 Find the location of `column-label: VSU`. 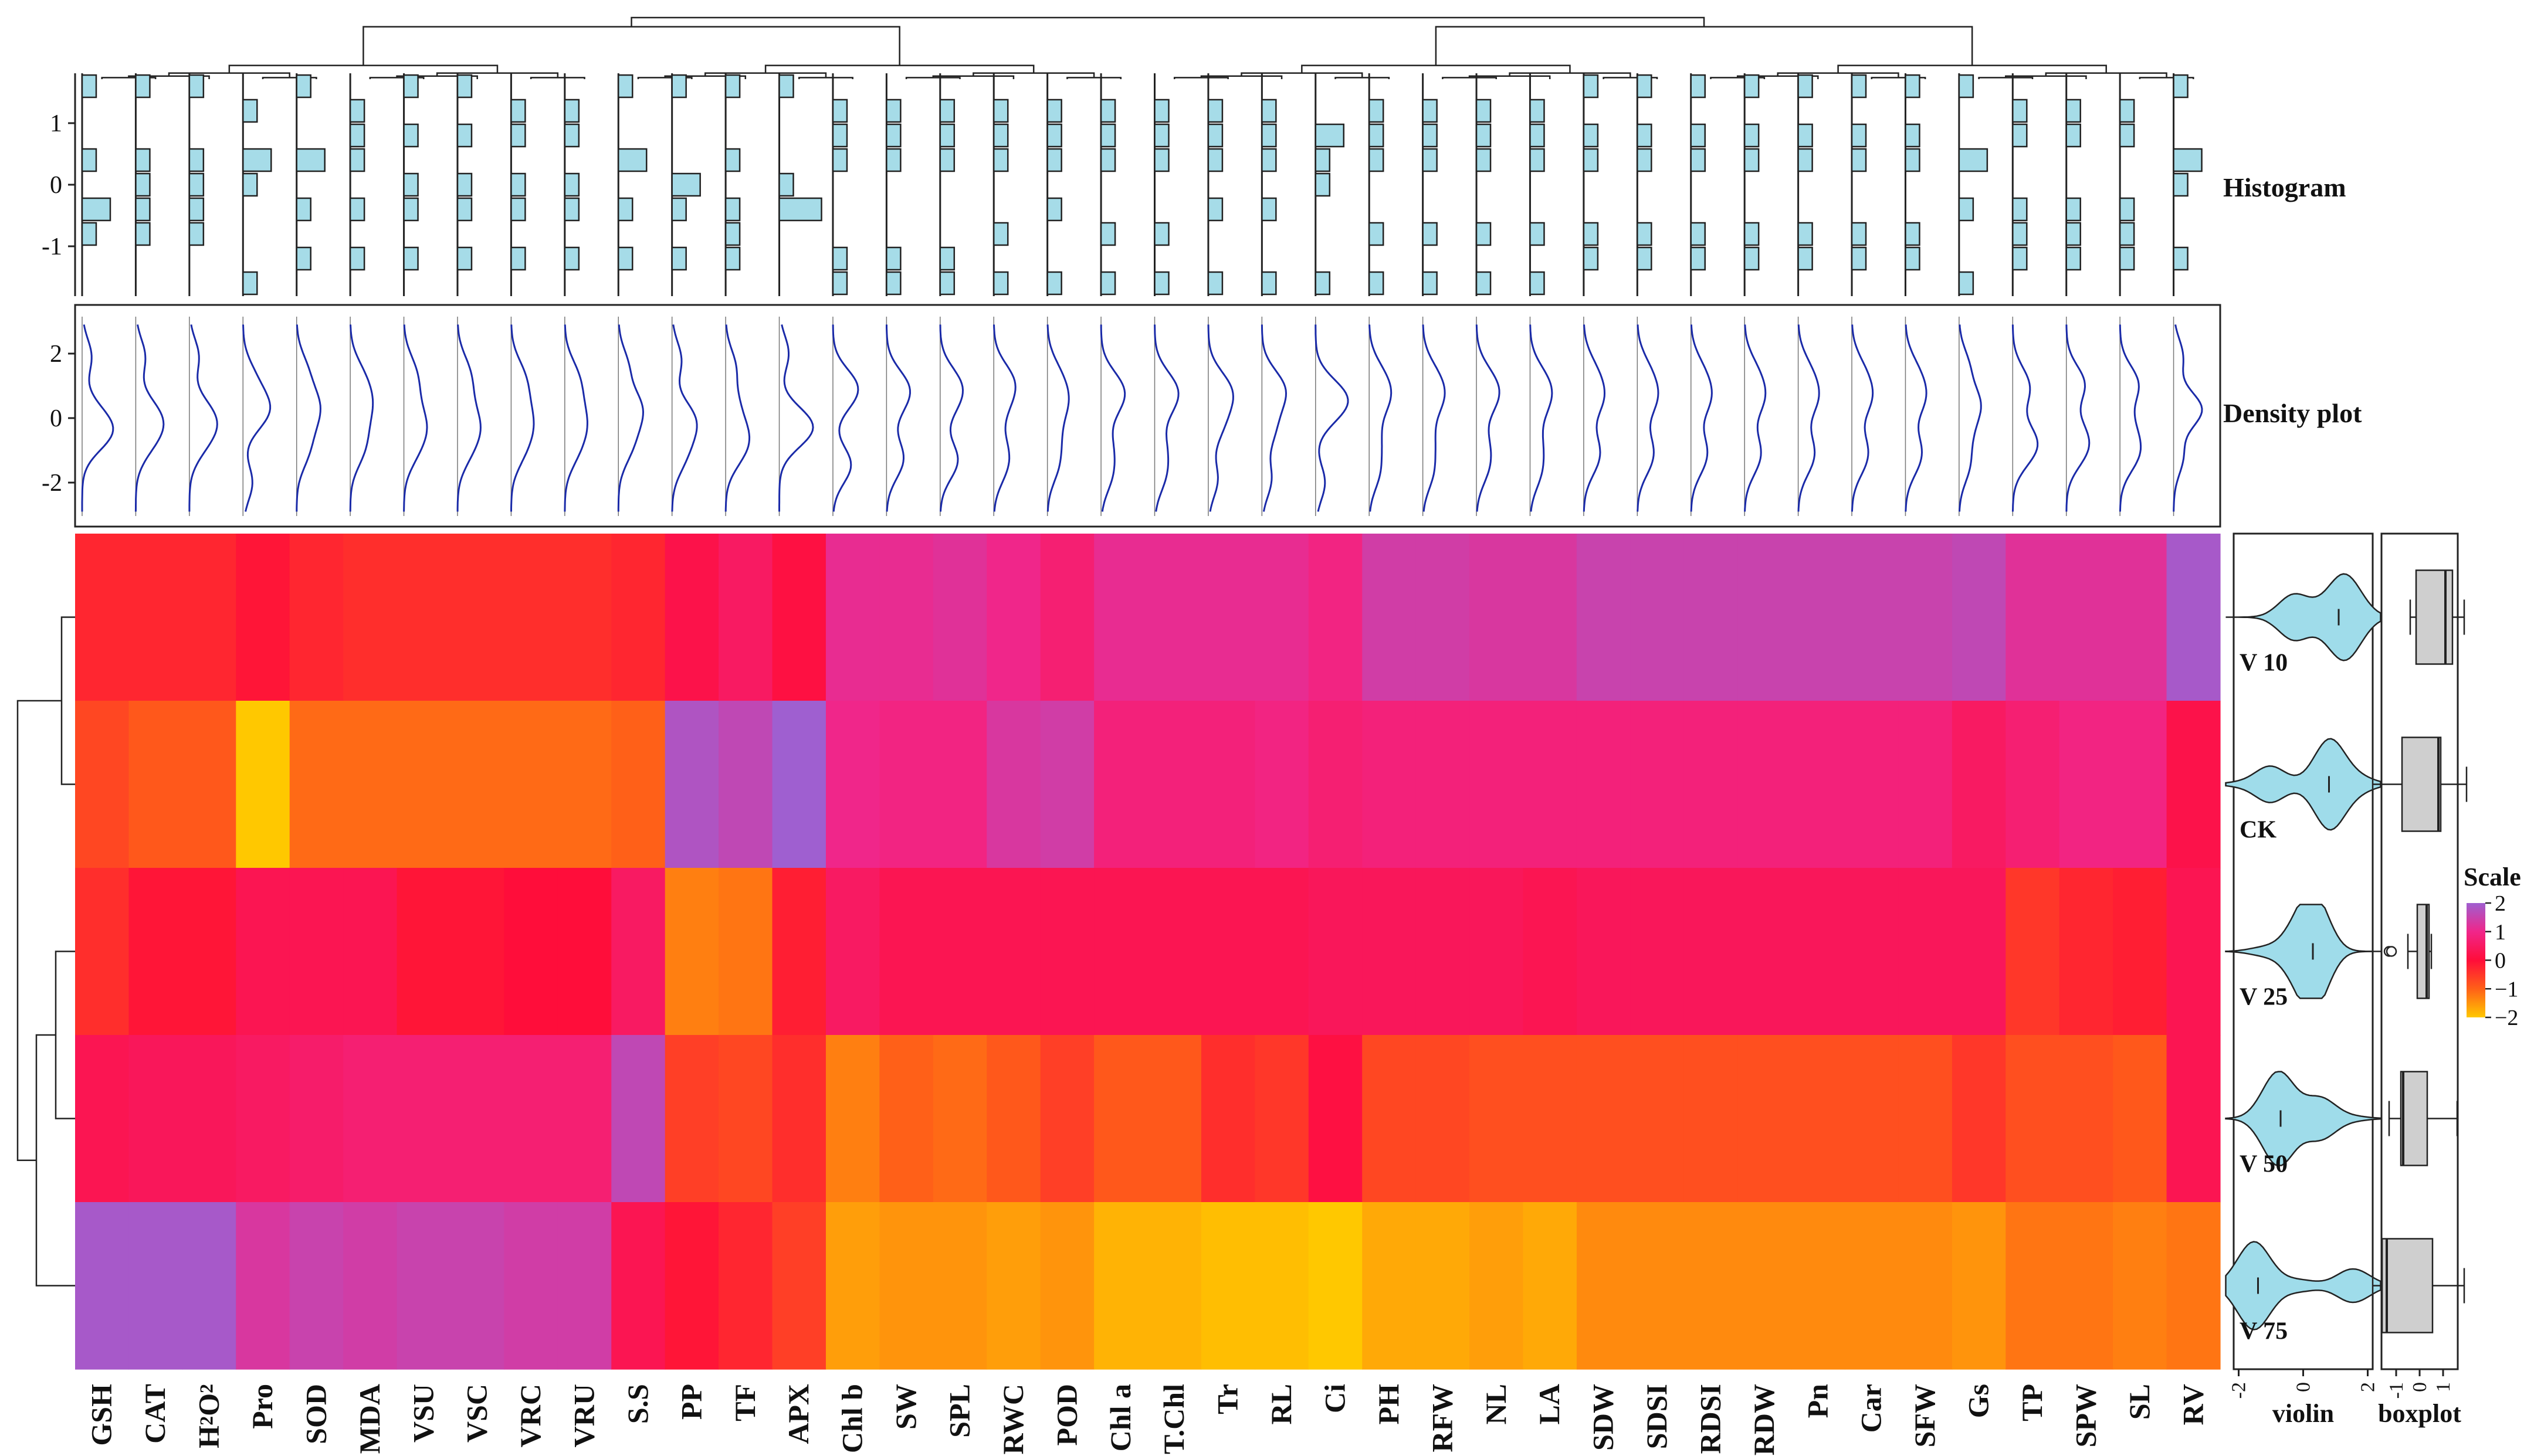

column-label: VSU is located at coordinates (422, 1413).